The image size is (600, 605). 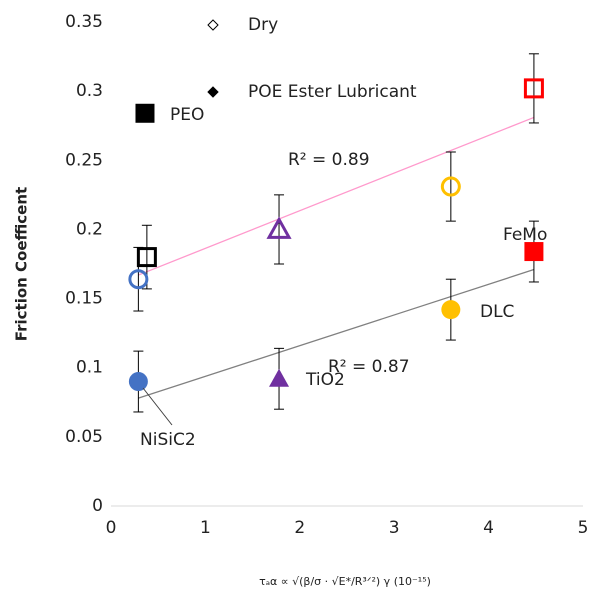 What do you see at coordinates (345, 581) in the screenshot?
I see `x-axis-label: τₐα ∝ √(β/σ · √E*/R³ᐟ²) γ (10⁻¹⁵)` at bounding box center [345, 581].